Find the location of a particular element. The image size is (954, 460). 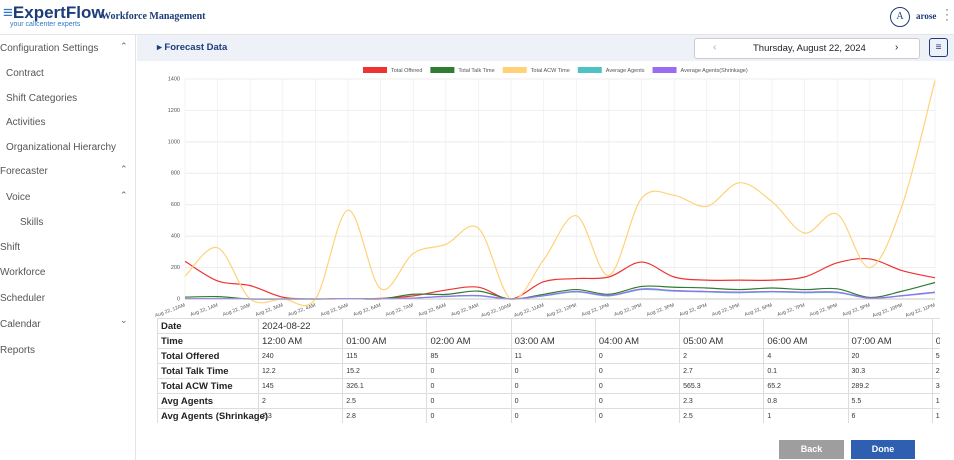

logo: ≡ExpertFlow is located at coordinates (54, 12).